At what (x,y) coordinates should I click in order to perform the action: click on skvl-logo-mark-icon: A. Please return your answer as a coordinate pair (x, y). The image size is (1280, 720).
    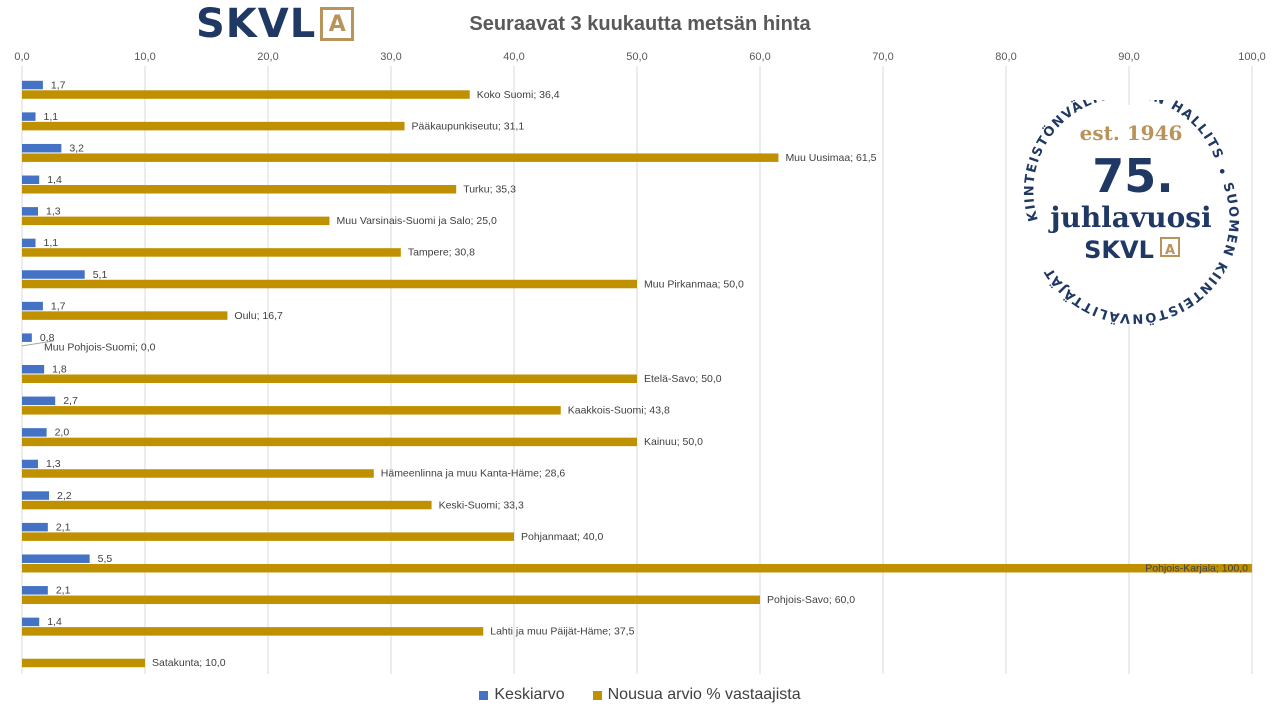
    Looking at the image, I should click on (337, 24).